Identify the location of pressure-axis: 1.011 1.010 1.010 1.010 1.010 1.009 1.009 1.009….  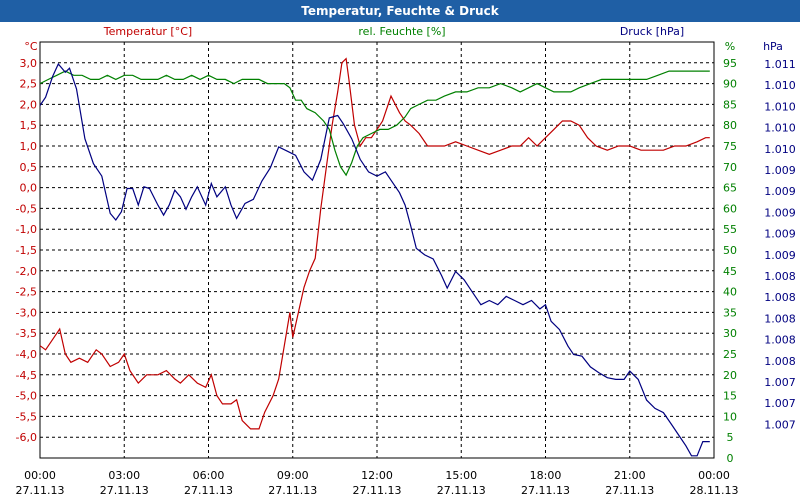
(780, 244).